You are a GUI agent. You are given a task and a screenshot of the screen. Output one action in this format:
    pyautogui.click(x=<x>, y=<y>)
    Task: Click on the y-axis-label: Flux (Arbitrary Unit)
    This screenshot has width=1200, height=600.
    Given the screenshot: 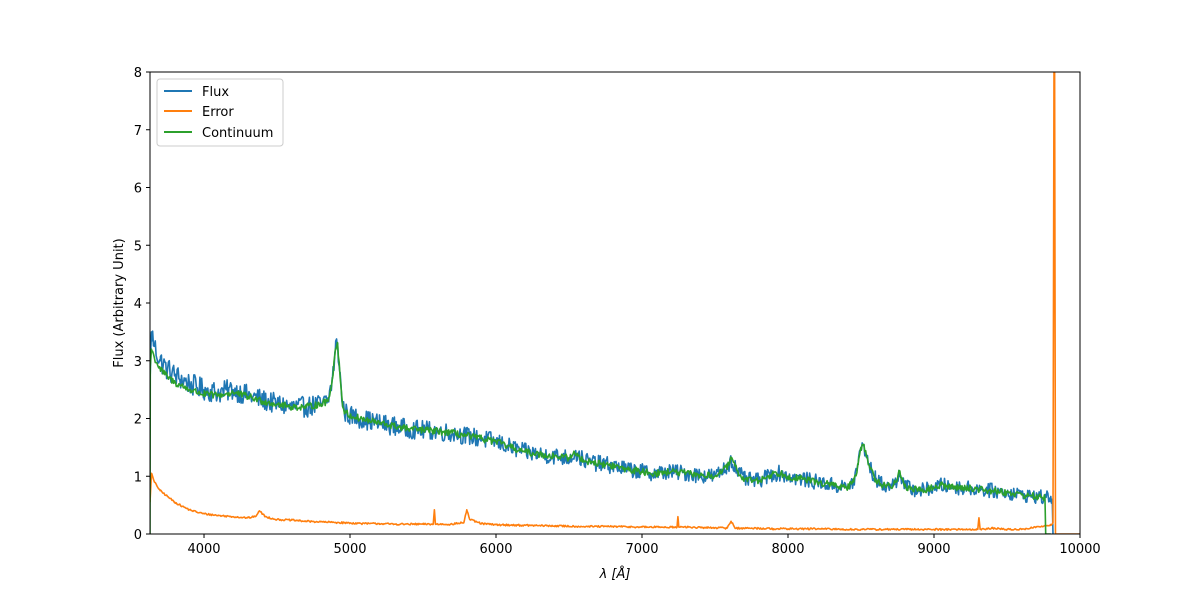 What is the action you would take?
    pyautogui.click(x=119, y=302)
    